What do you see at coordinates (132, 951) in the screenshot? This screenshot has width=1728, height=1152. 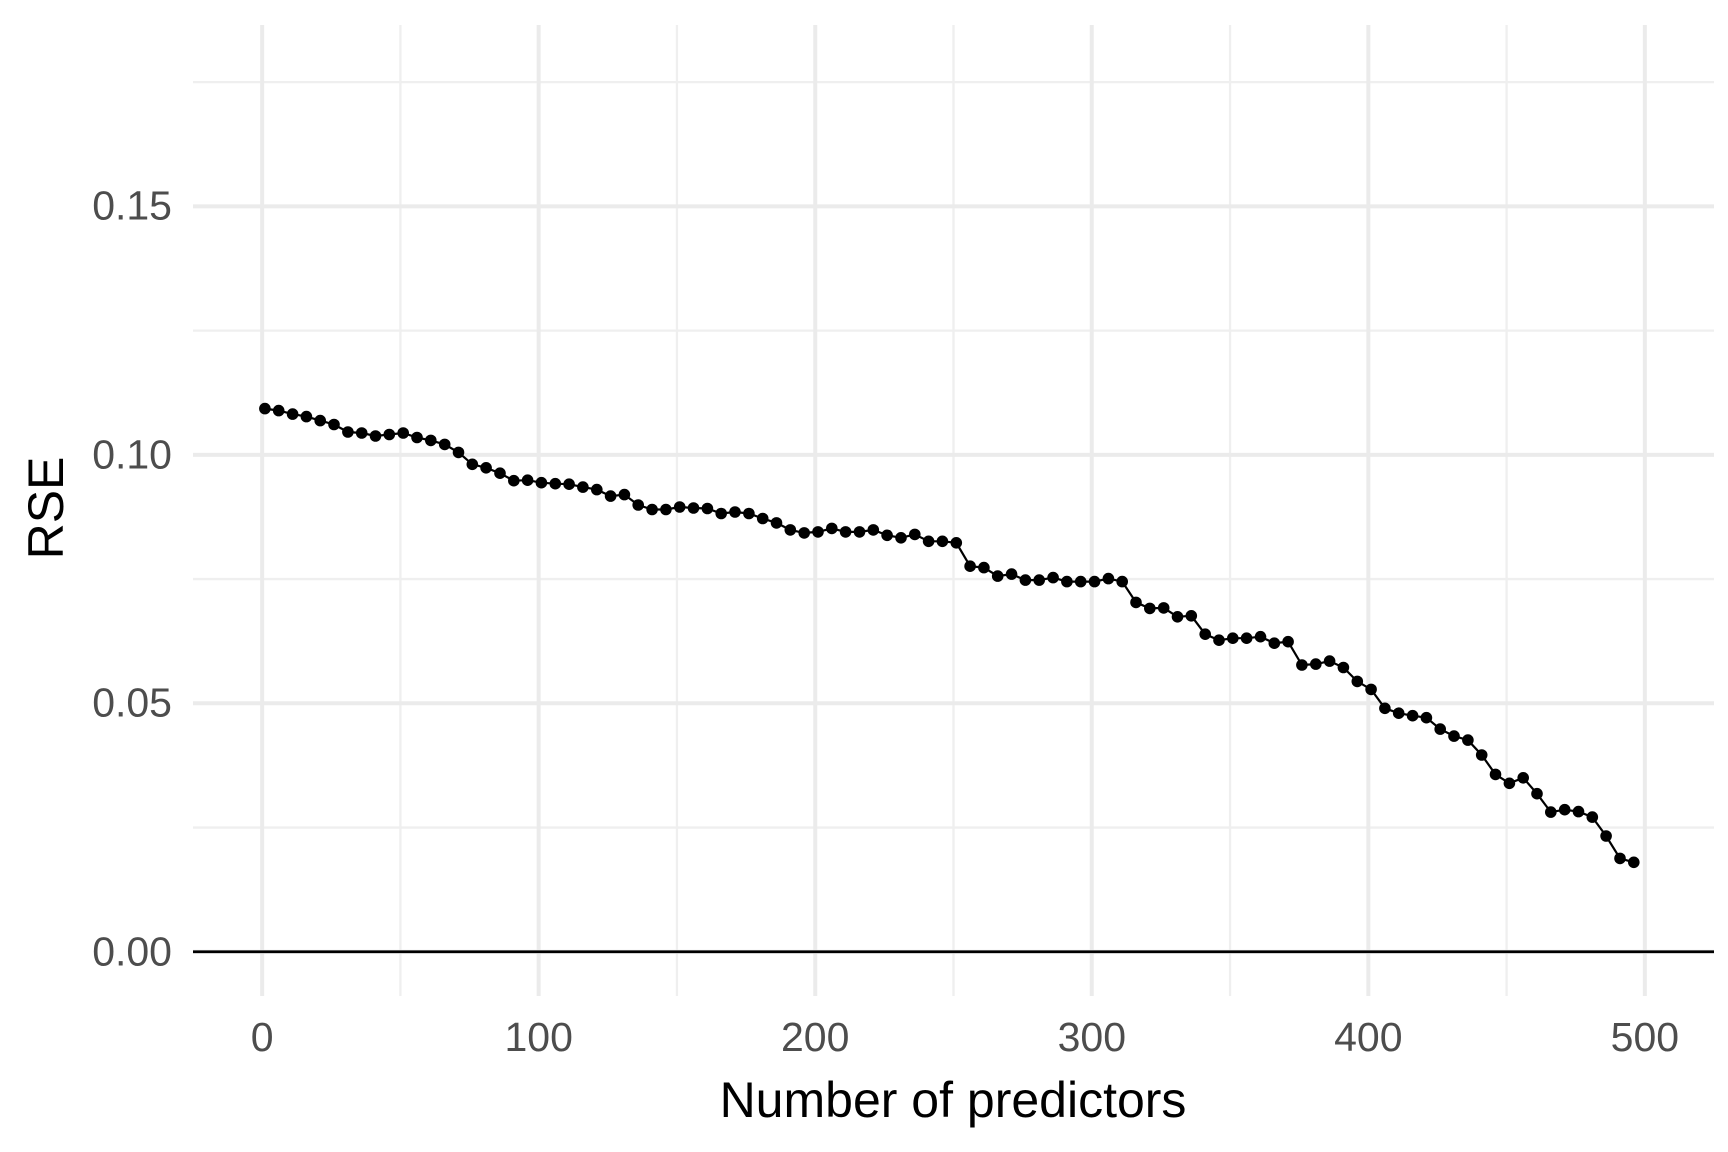 I see `y-tick-label-0.00: 0.00` at bounding box center [132, 951].